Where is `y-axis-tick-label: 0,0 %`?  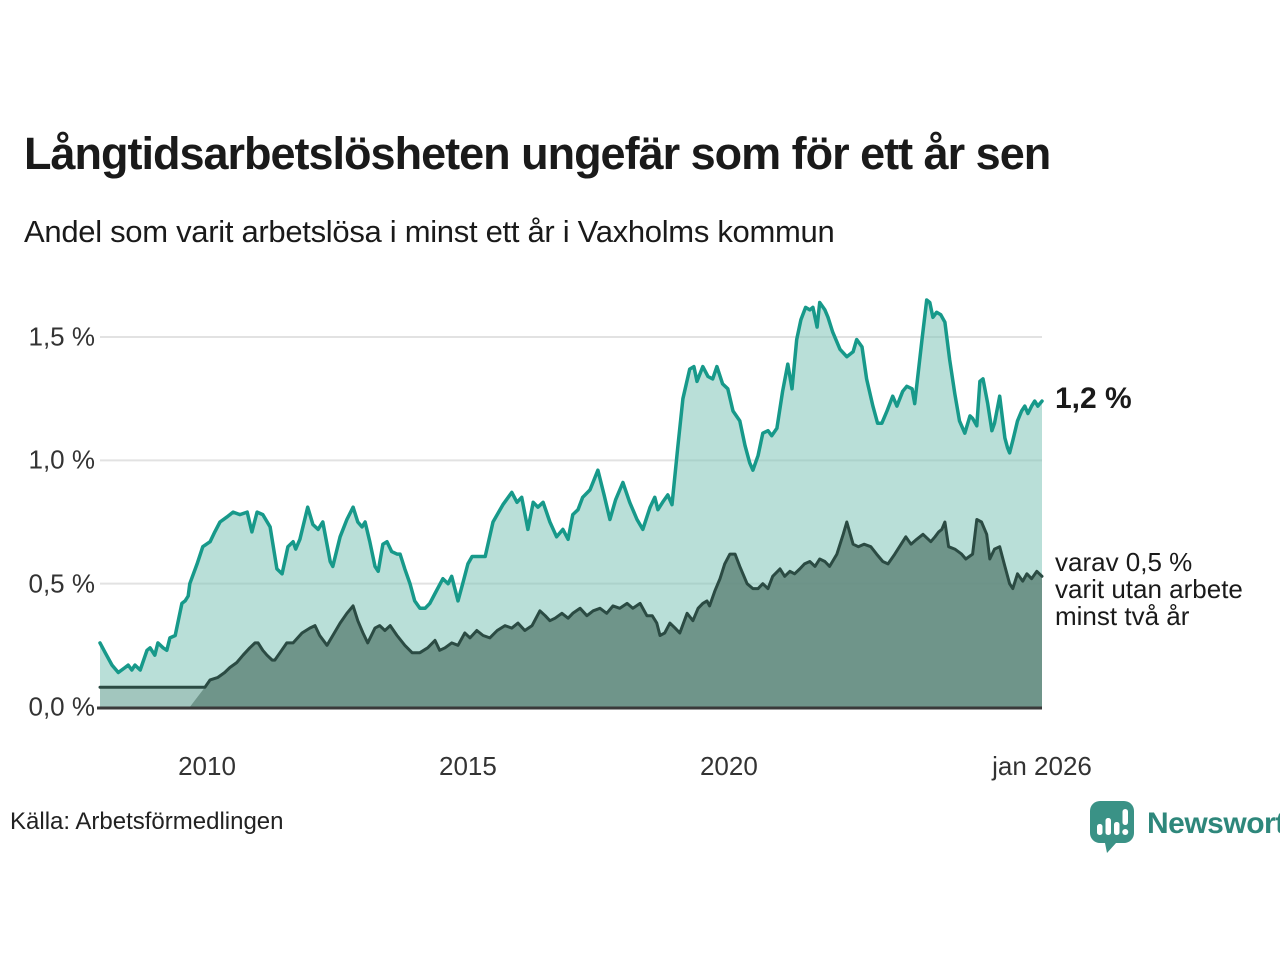 y-axis-tick-label: 0,0 % is located at coordinates (62, 706).